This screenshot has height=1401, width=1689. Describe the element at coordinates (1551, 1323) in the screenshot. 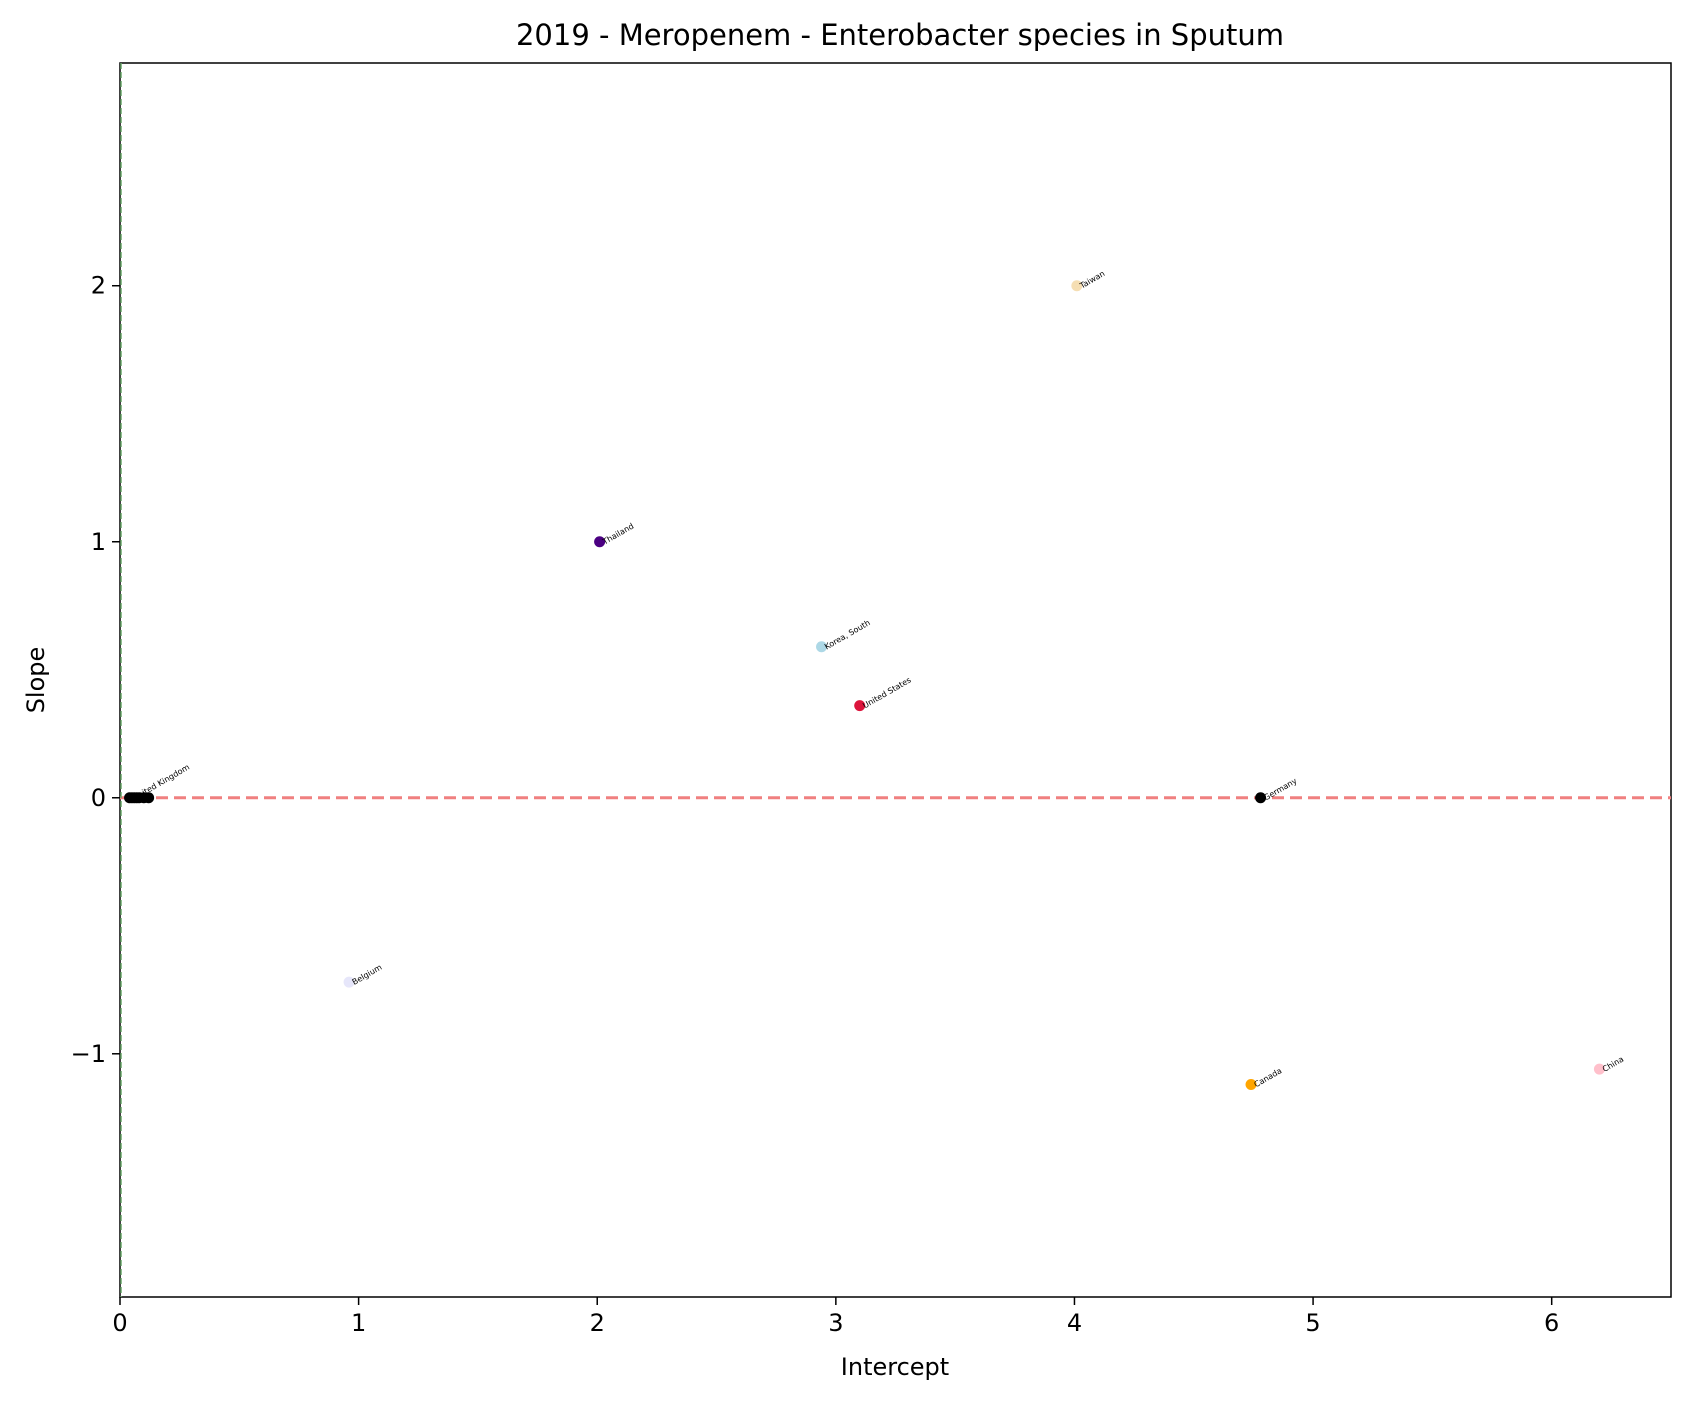

I see `x-tick-label: 6` at that location.